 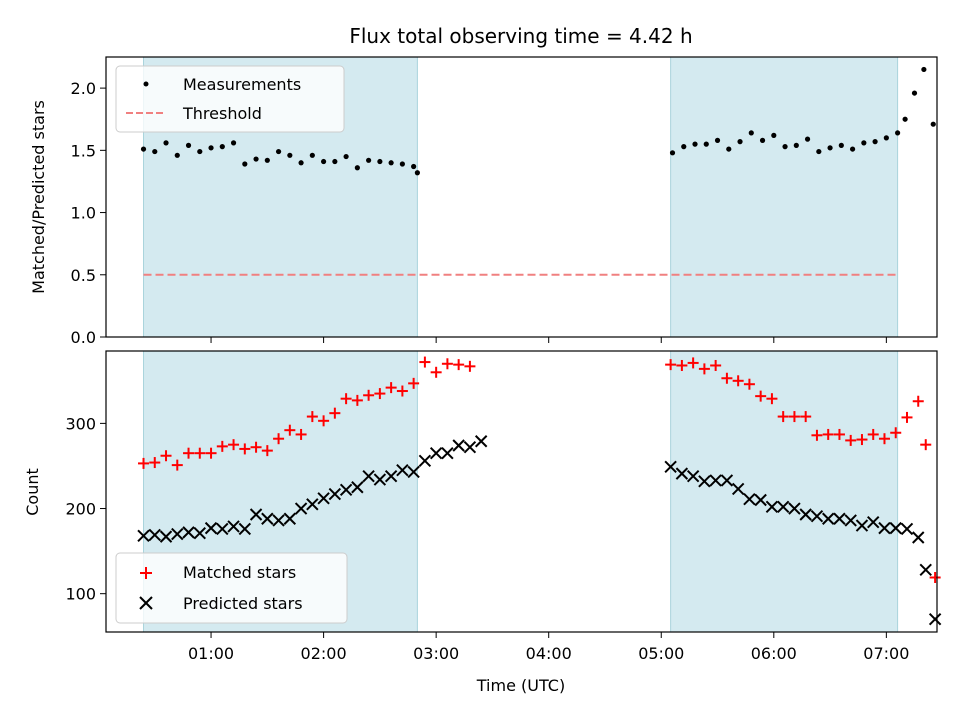 What do you see at coordinates (32, 492) in the screenshot?
I see `bottom-panel-ylabel: Count` at bounding box center [32, 492].